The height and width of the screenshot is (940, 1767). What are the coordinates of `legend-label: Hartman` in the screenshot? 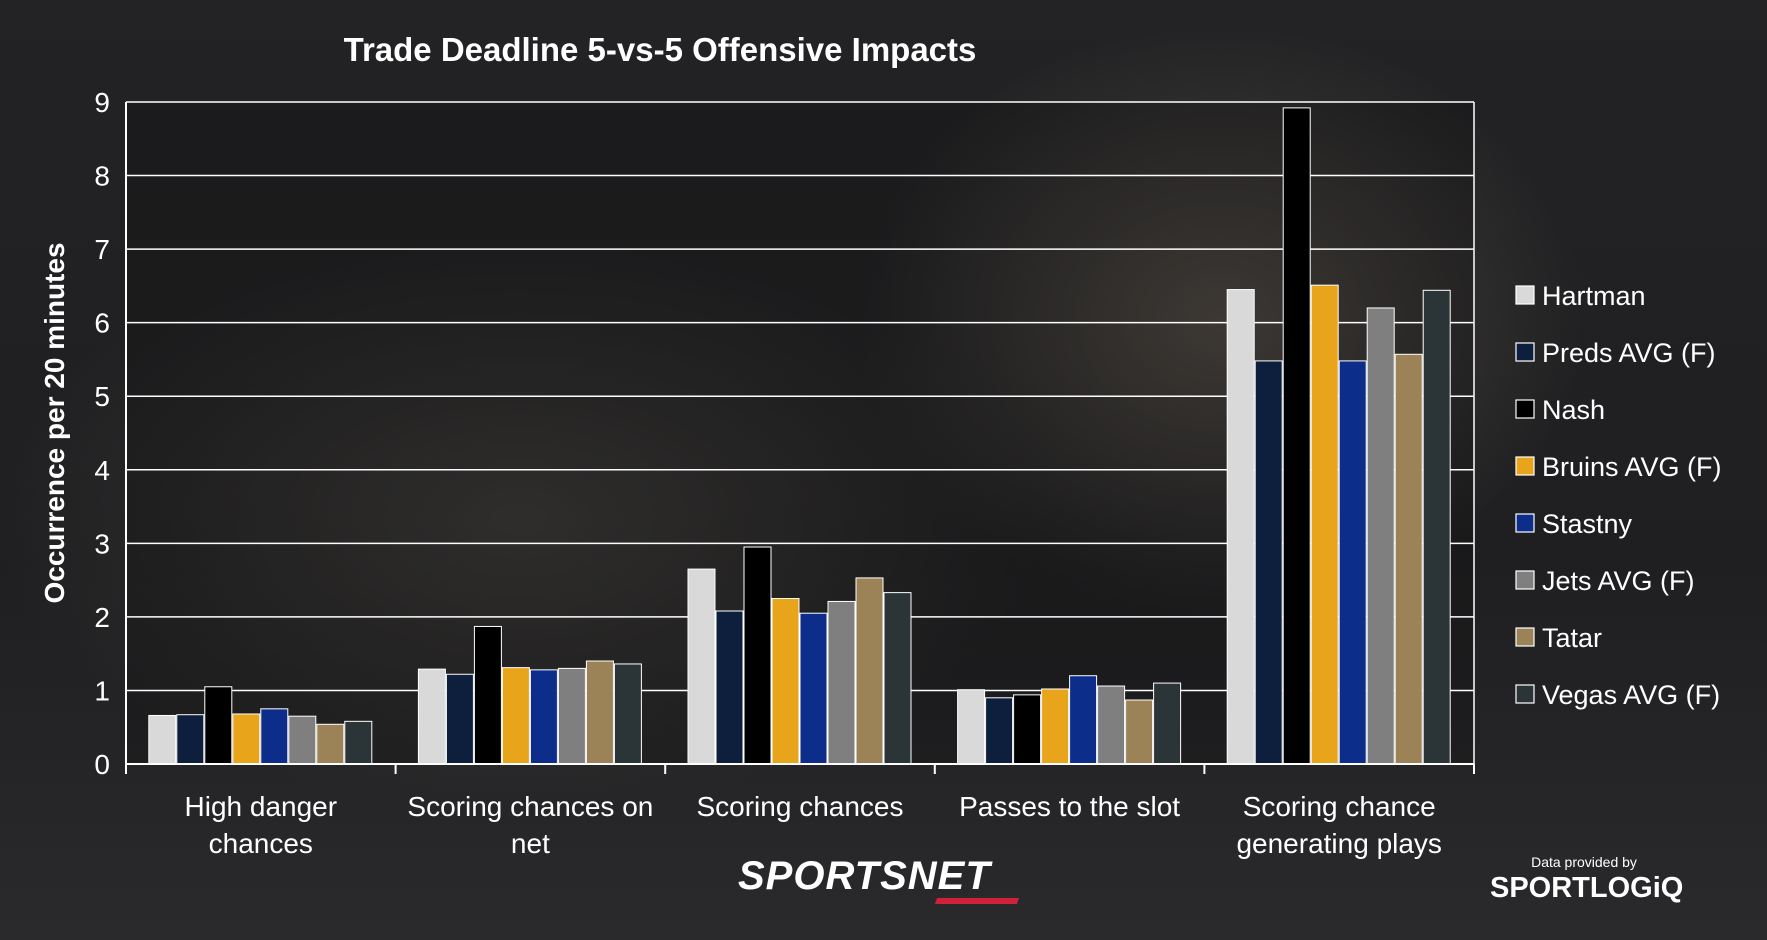 It's located at (1594, 296).